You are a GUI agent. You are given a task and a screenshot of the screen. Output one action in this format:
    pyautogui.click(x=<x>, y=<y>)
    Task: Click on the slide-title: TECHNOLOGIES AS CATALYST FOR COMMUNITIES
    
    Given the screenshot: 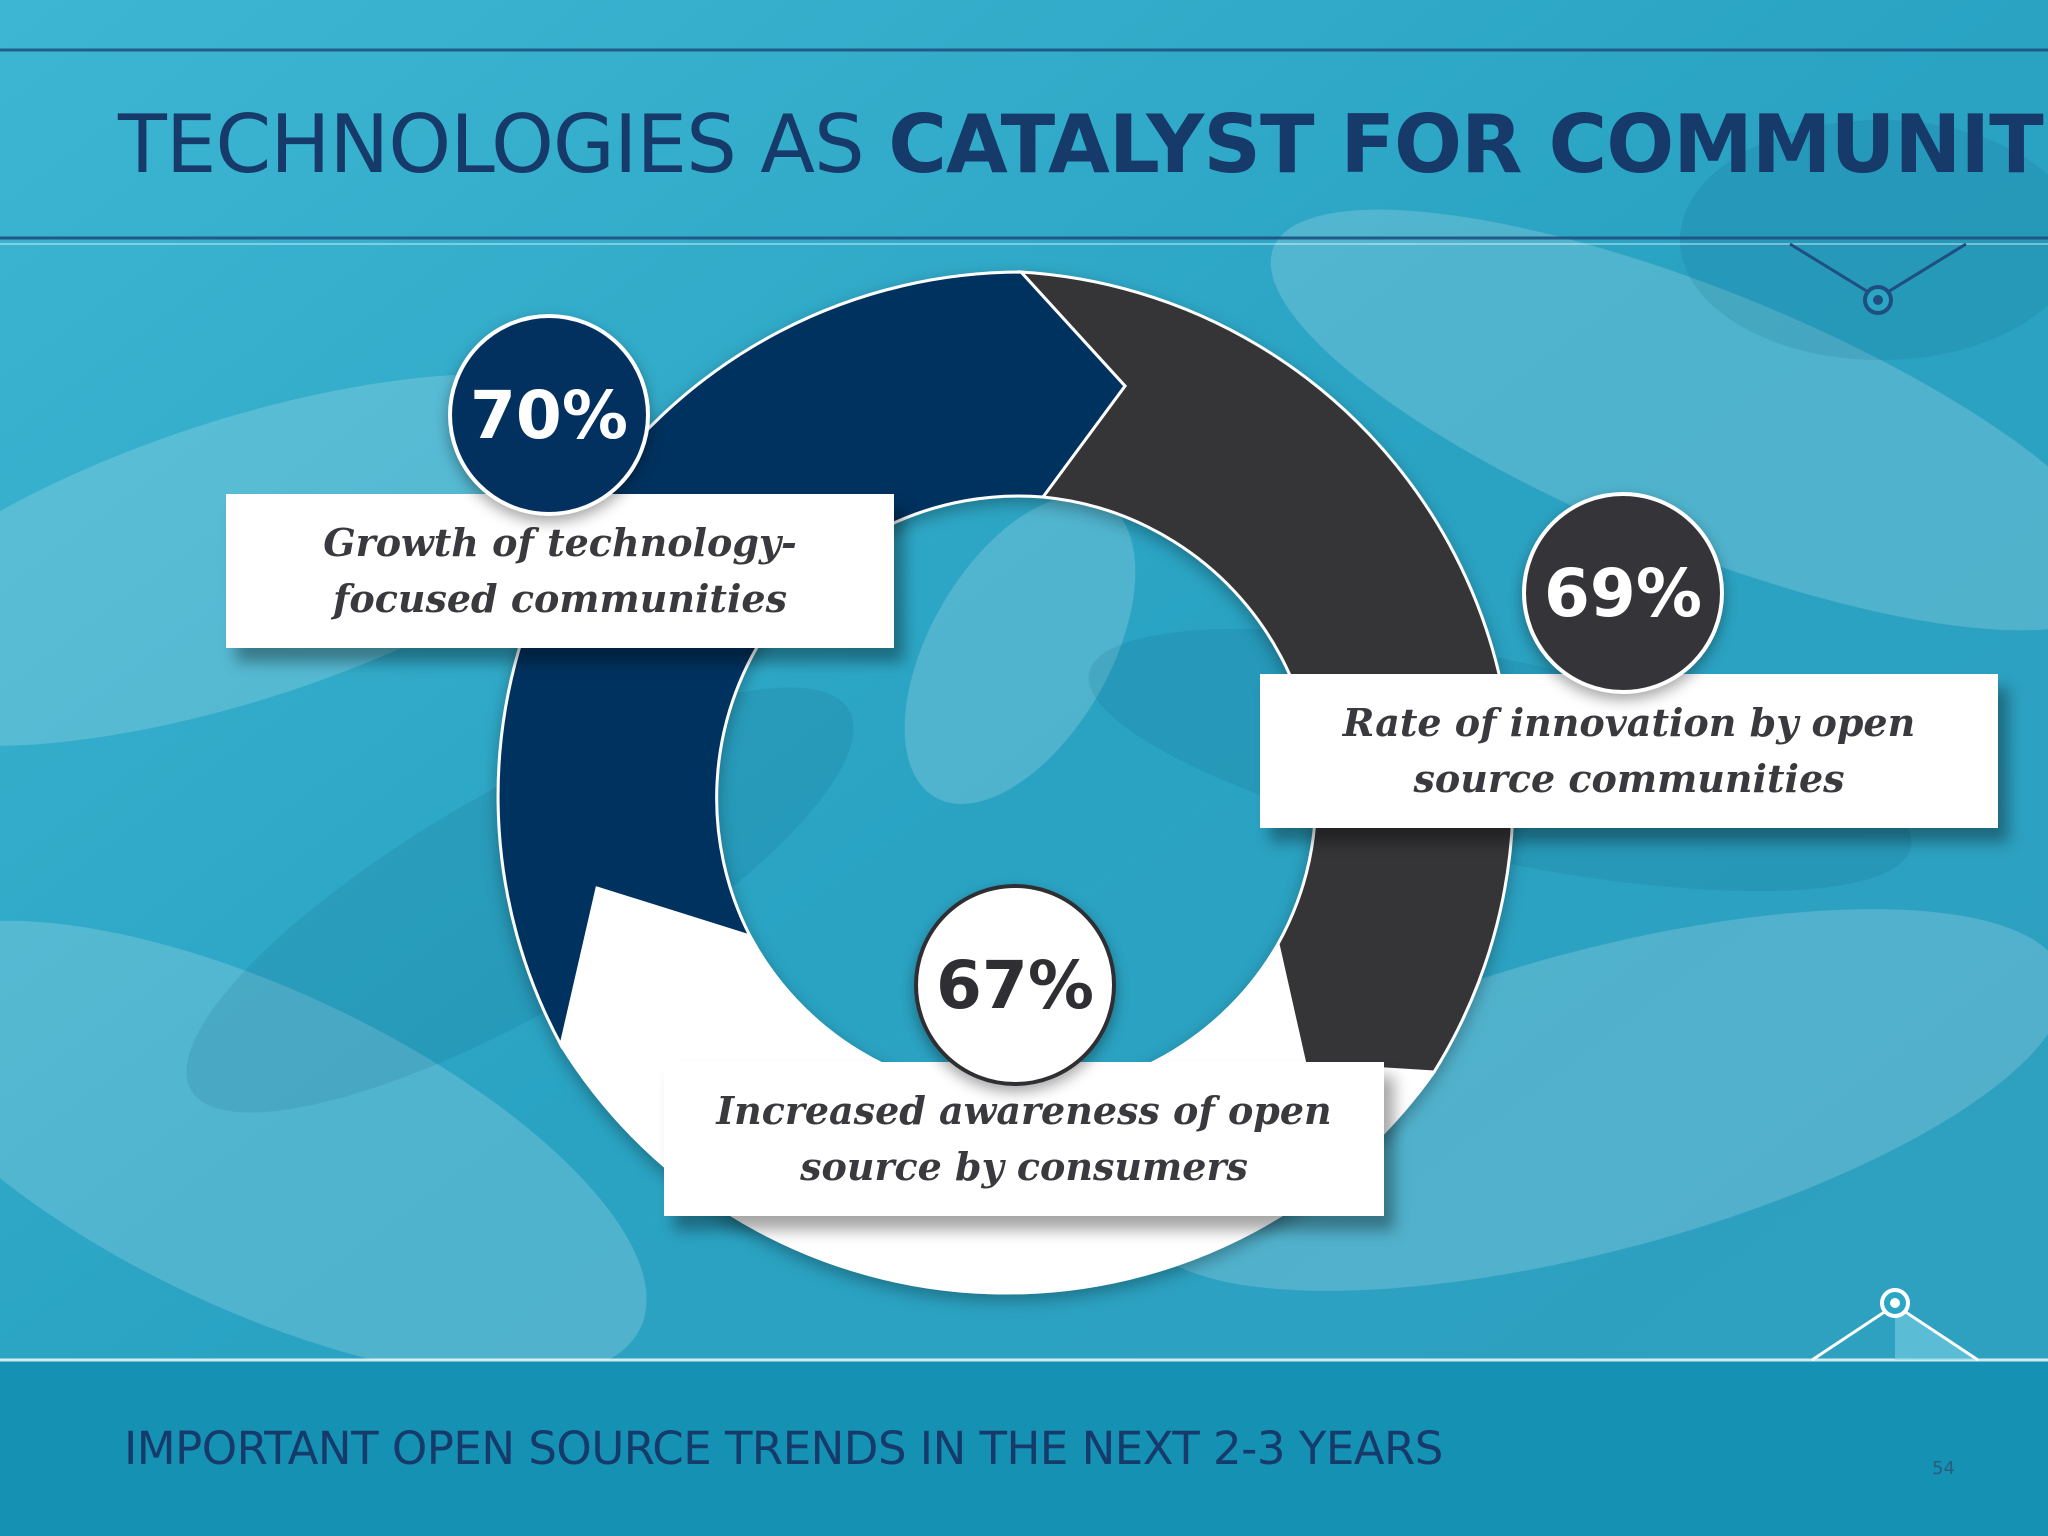 What is the action you would take?
    pyautogui.click(x=1083, y=144)
    